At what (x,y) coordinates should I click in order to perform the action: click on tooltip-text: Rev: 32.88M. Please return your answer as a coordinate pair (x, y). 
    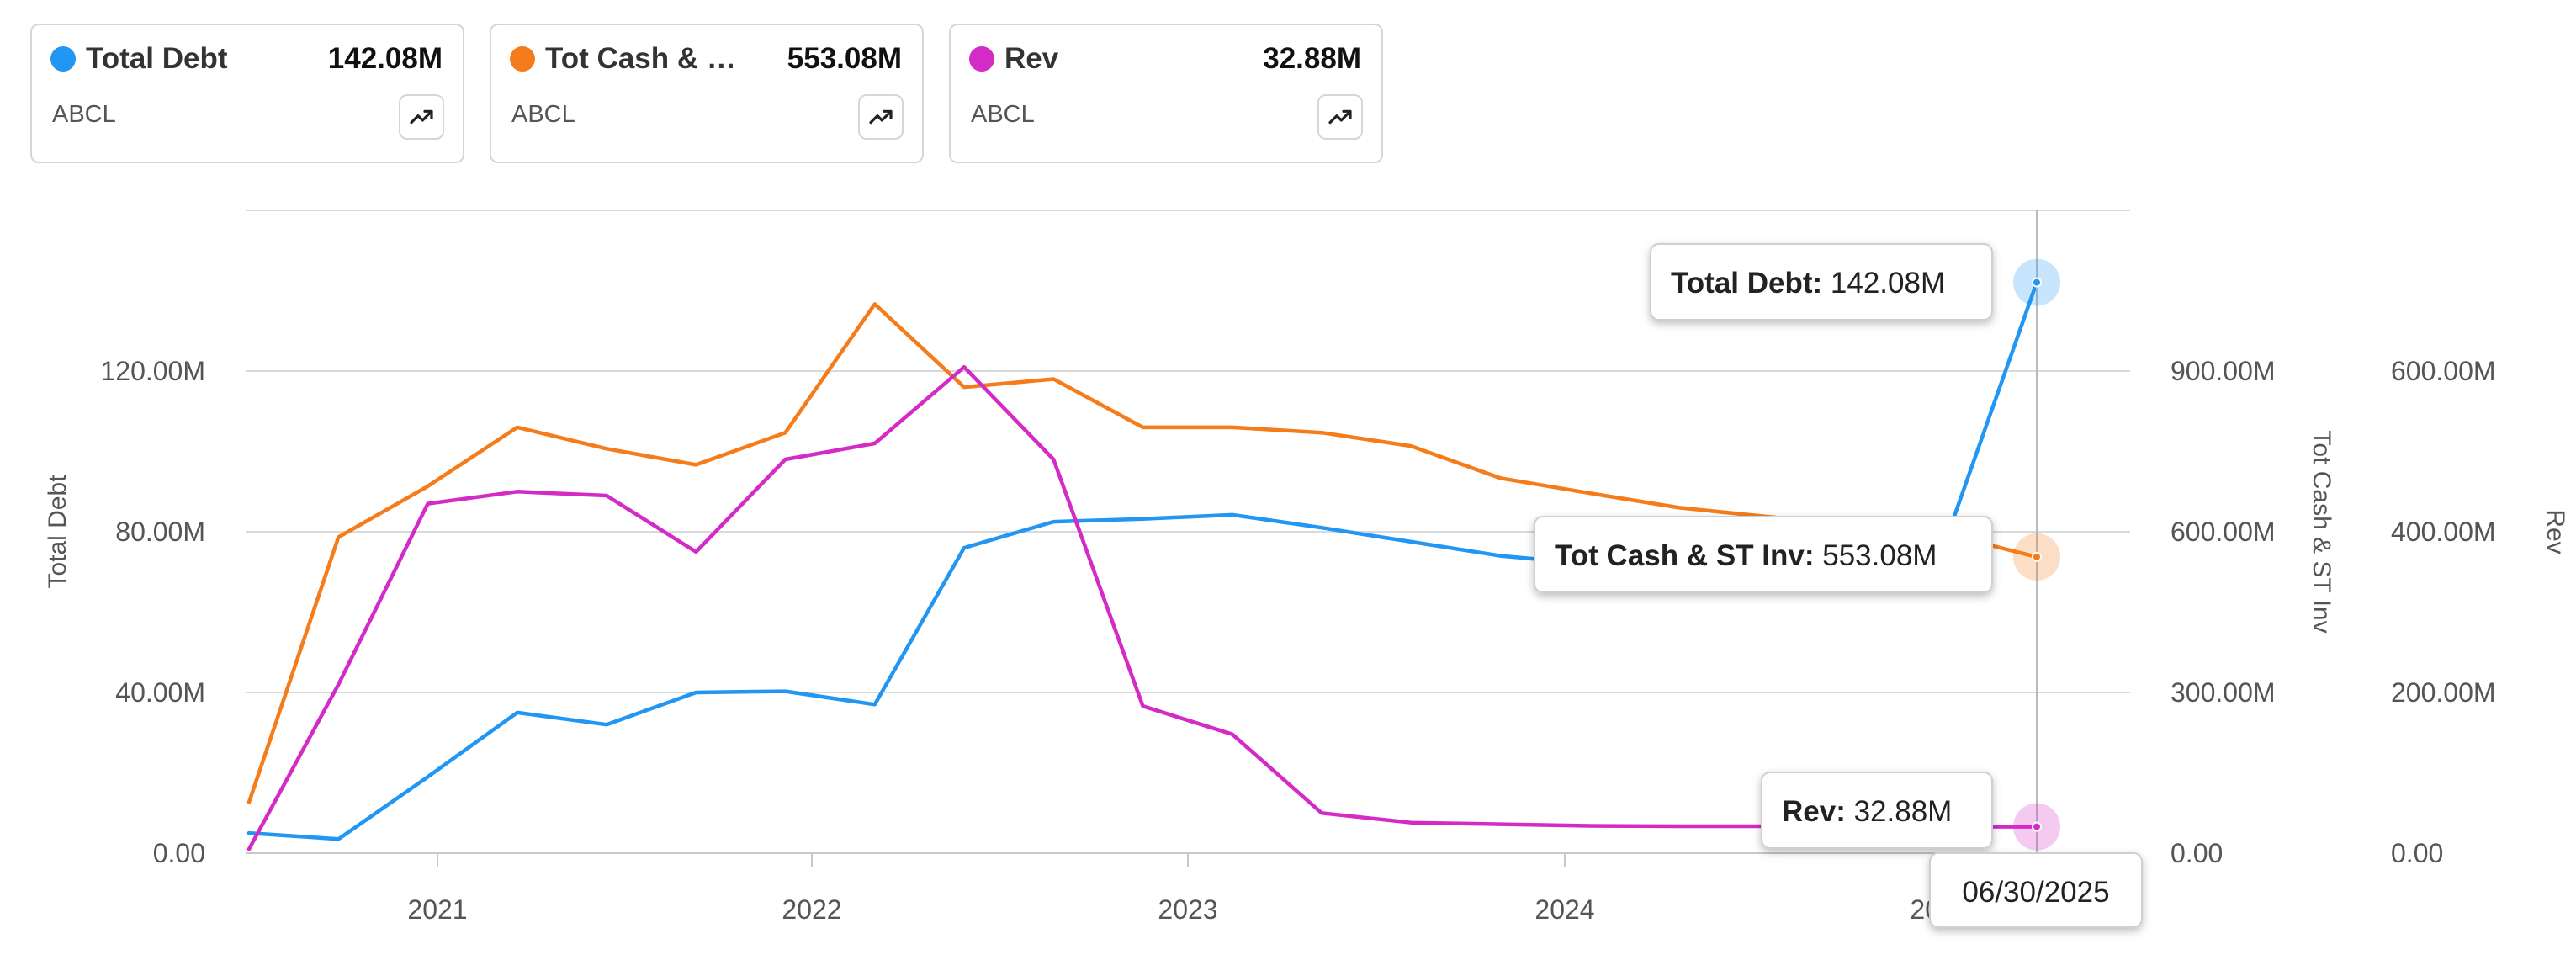
    Looking at the image, I should click on (1867, 811).